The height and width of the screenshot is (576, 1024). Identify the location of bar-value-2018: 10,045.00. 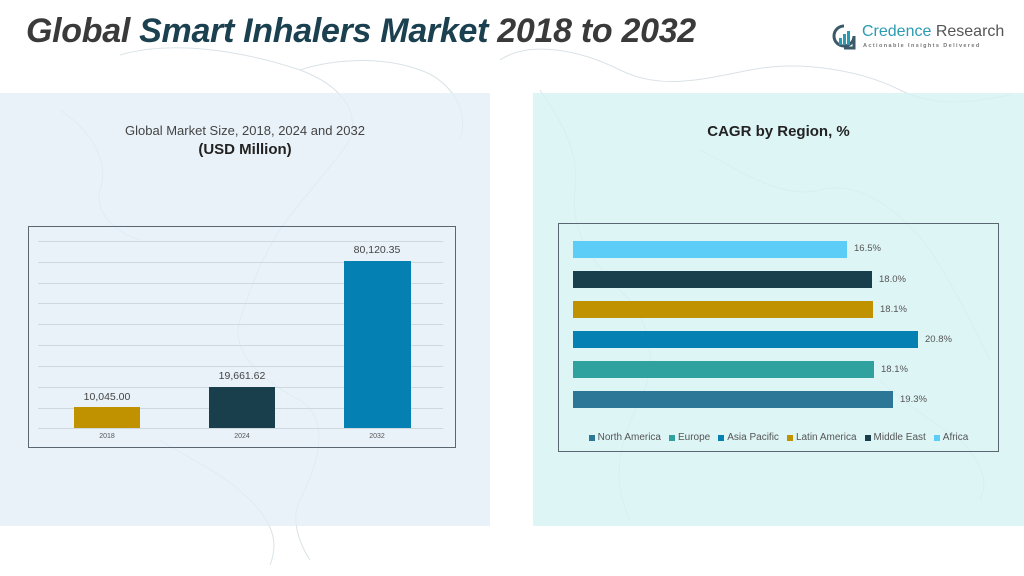
(107, 397).